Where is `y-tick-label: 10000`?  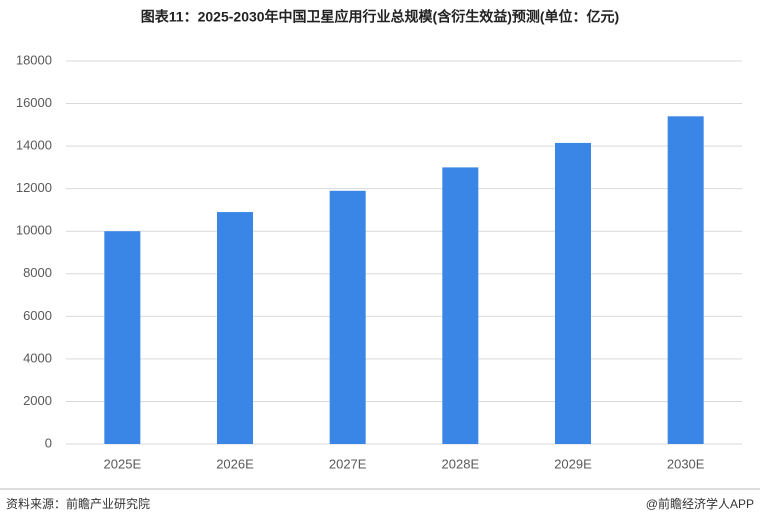 y-tick-label: 10000 is located at coordinates (34, 230).